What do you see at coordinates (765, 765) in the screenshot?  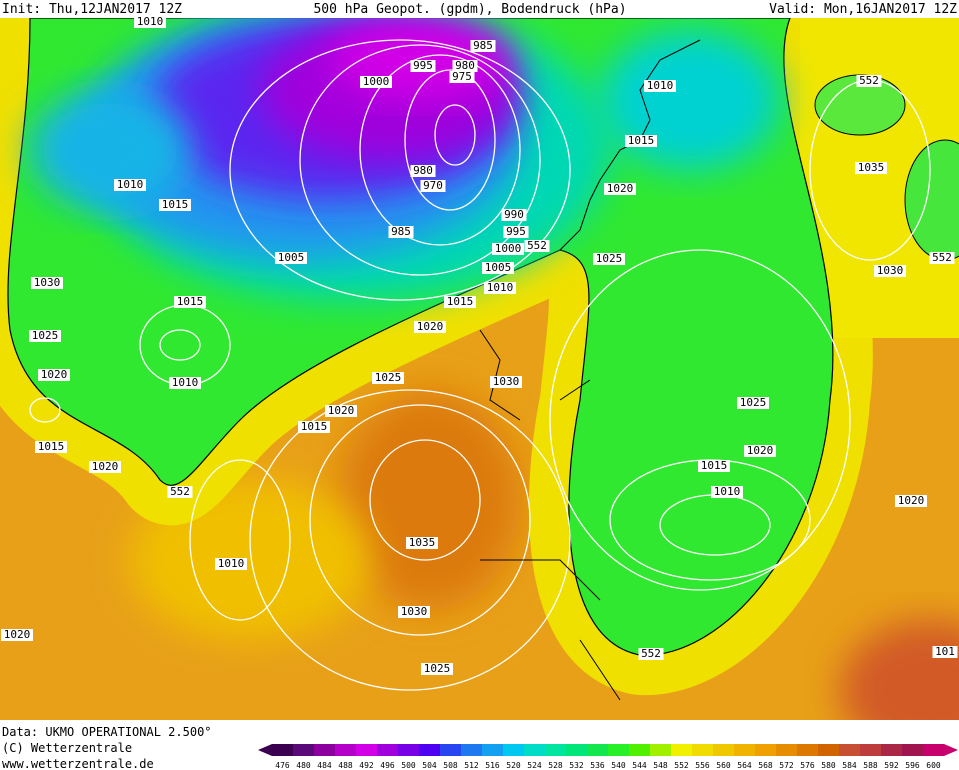 I see `colorbar-label: 568` at bounding box center [765, 765].